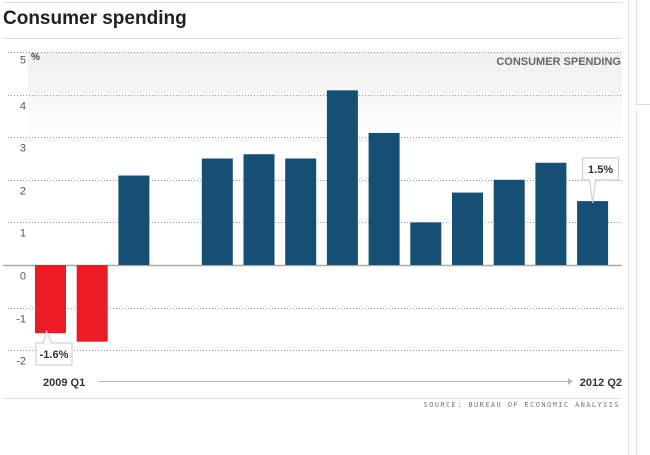 This screenshot has height=455, width=650. What do you see at coordinates (467, 228) in the screenshot?
I see `bar-2011-q3` at bounding box center [467, 228].